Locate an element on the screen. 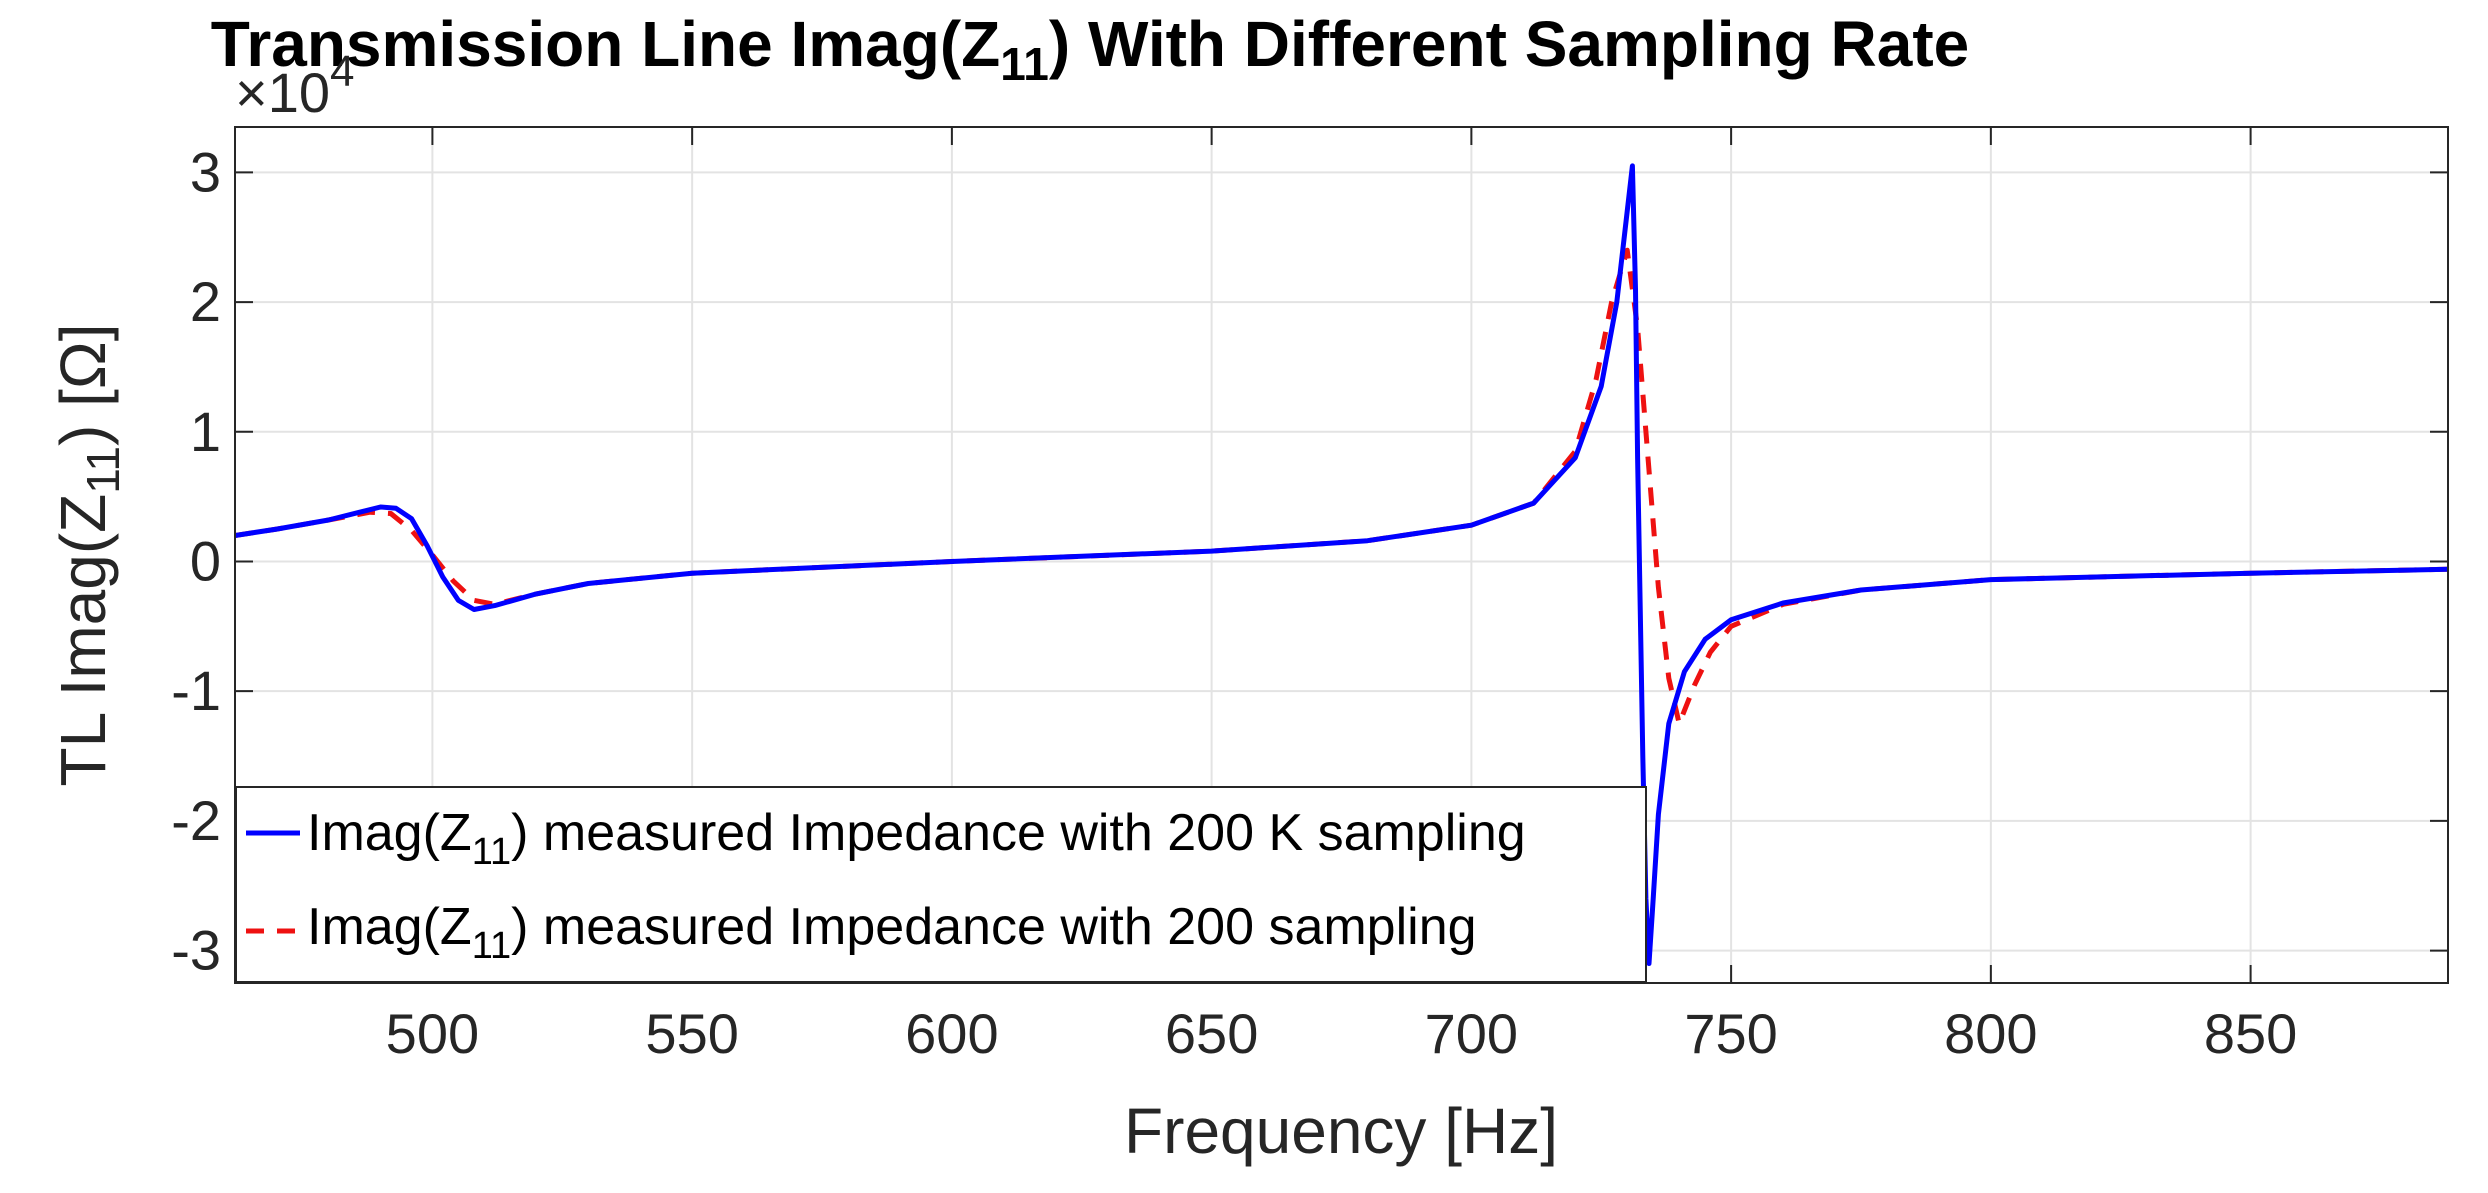 This screenshot has height=1193, width=2488. x-tick-label: 500 is located at coordinates (432, 1033).